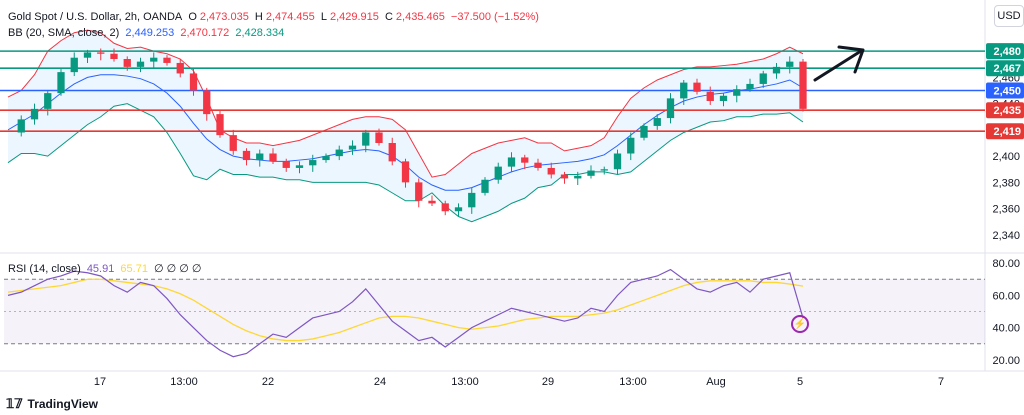  What do you see at coordinates (64, 33) in the screenshot?
I see `bb-label: BB (20, SMA, close, 2)` at bounding box center [64, 33].